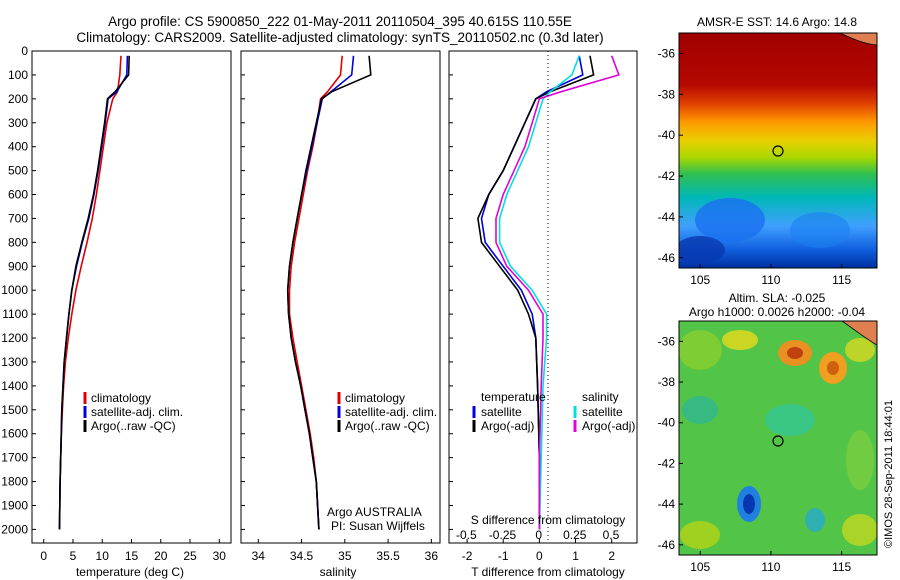  Describe the element at coordinates (466, 535) in the screenshot. I see `top-tick-label: -0.5` at that location.